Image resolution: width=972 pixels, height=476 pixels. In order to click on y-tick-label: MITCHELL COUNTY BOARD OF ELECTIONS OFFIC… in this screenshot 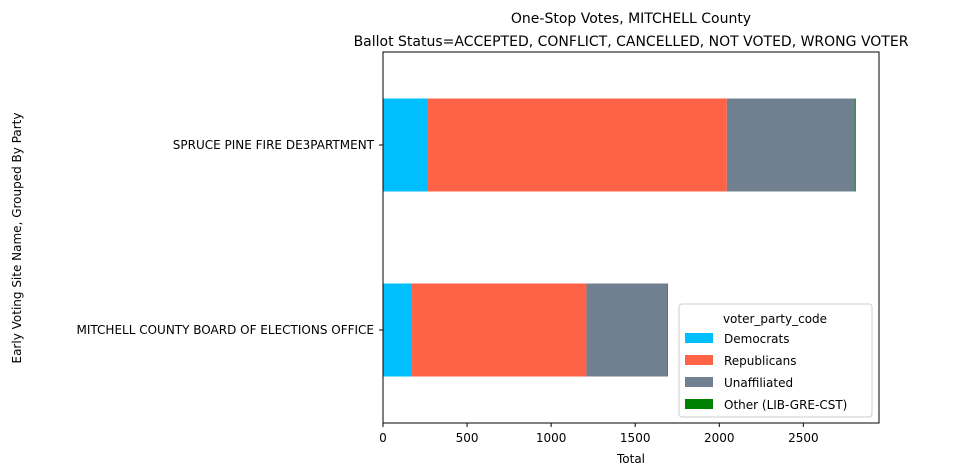, I will do `click(225, 330)`.